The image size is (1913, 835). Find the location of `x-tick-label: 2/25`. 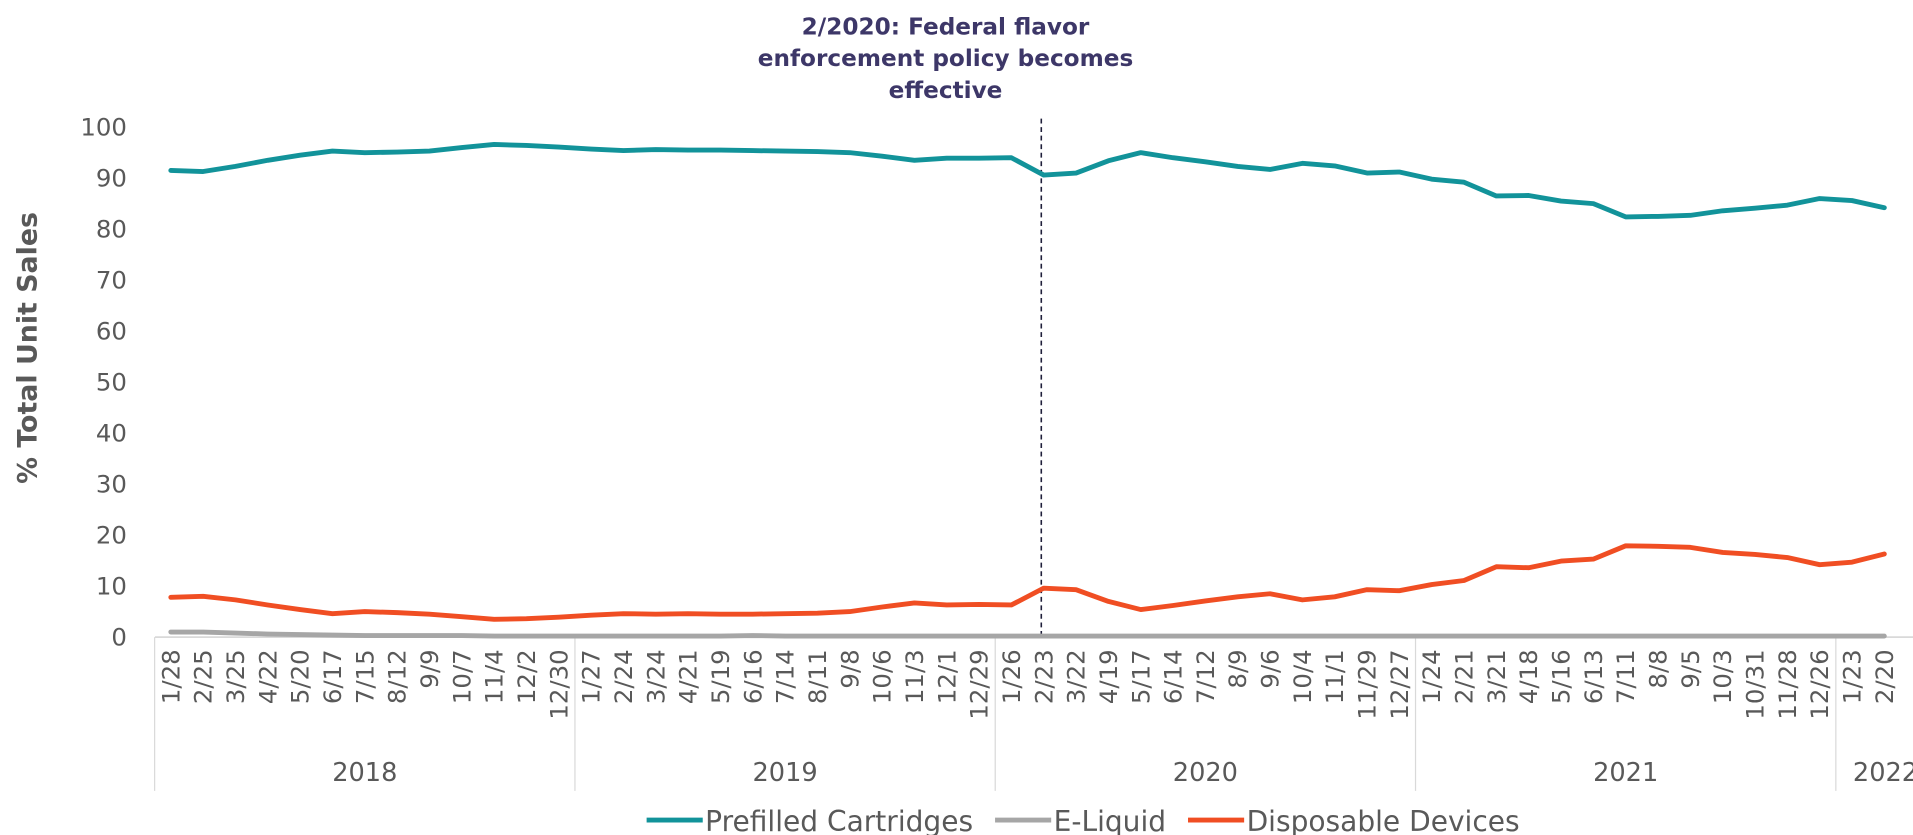

x-tick-label: 2/25 is located at coordinates (203, 676).